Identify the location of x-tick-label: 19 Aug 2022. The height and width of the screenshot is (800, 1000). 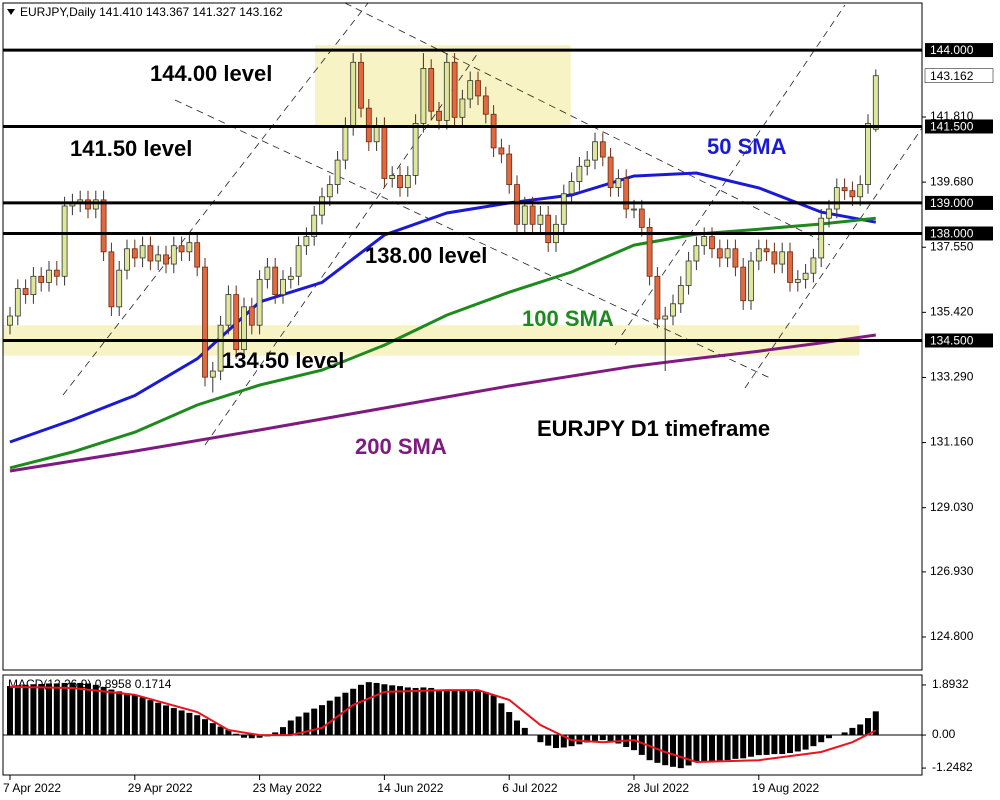
(786, 788).